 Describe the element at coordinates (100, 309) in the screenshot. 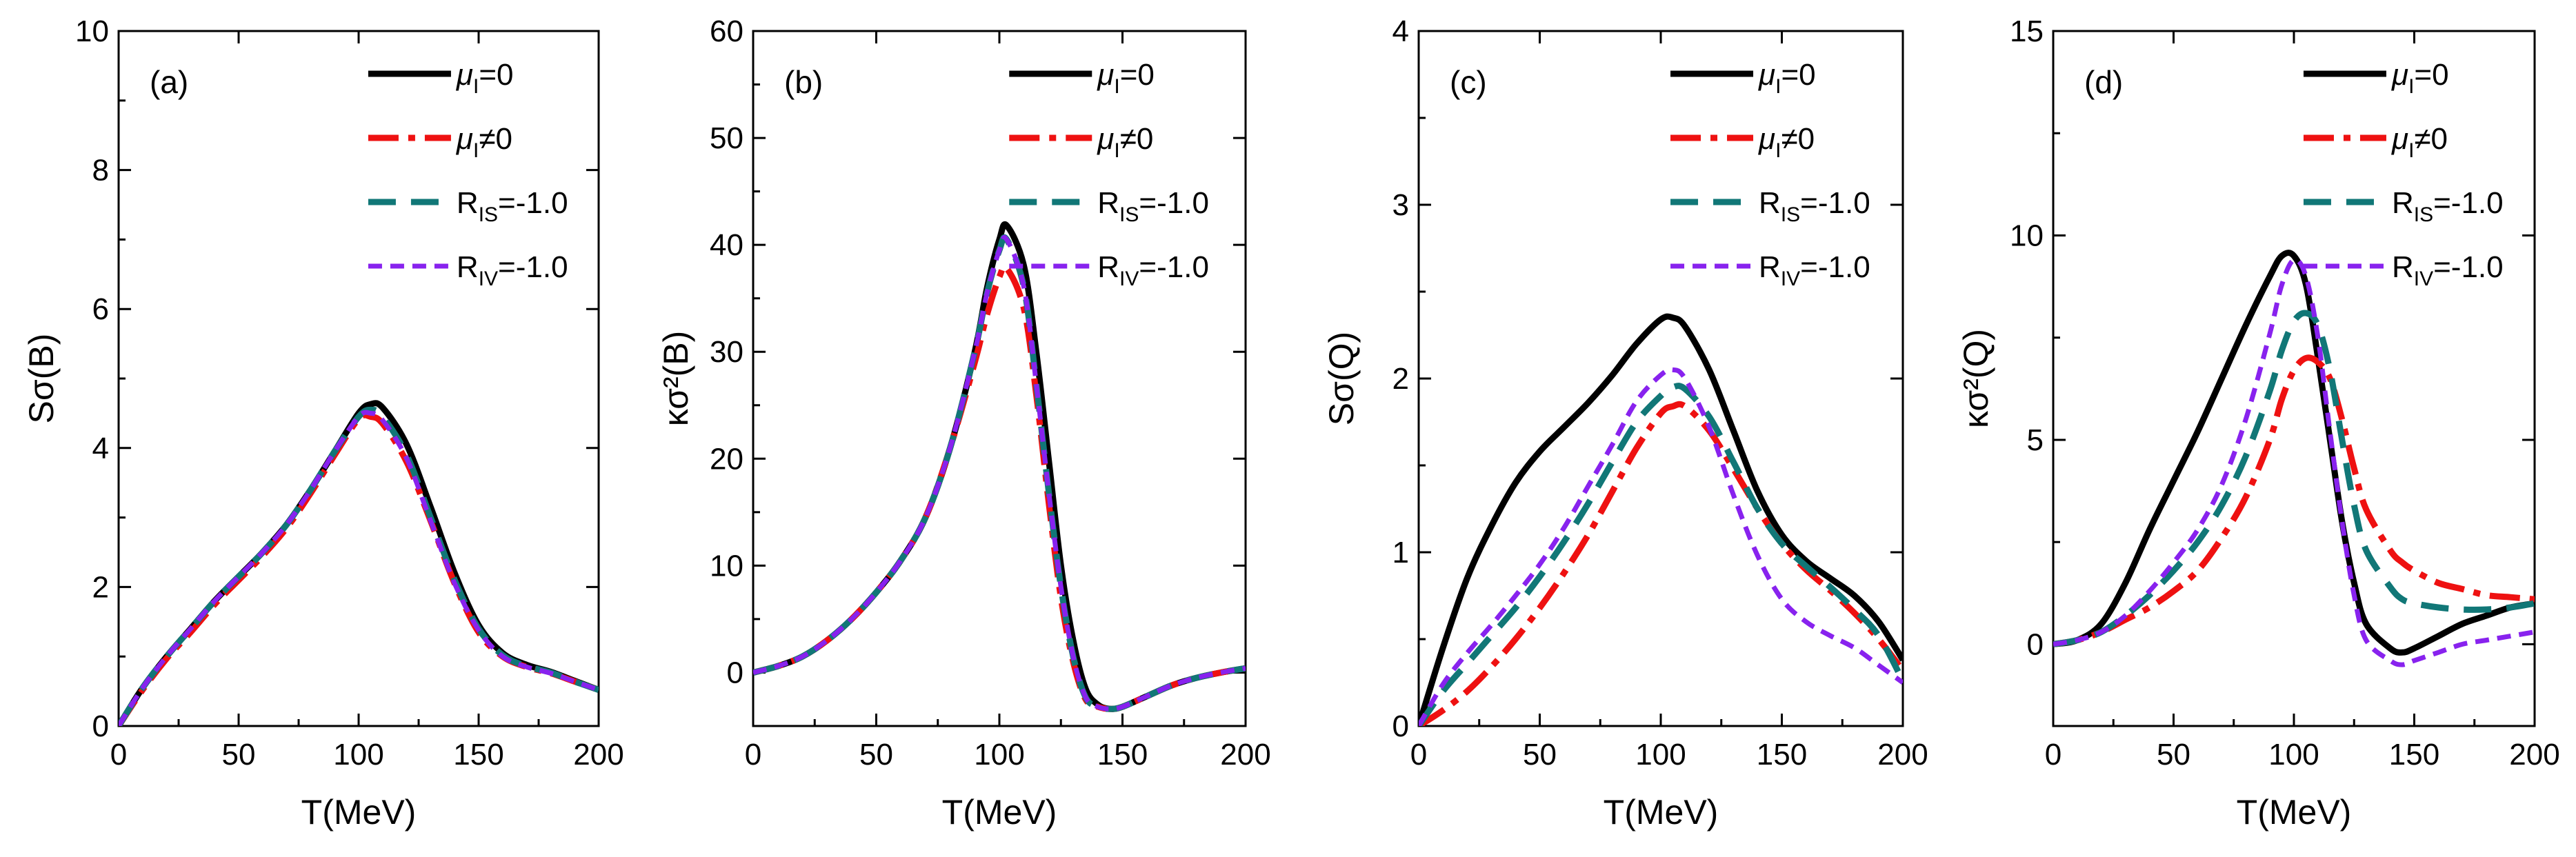

I see `y-tick-label: 6` at that location.